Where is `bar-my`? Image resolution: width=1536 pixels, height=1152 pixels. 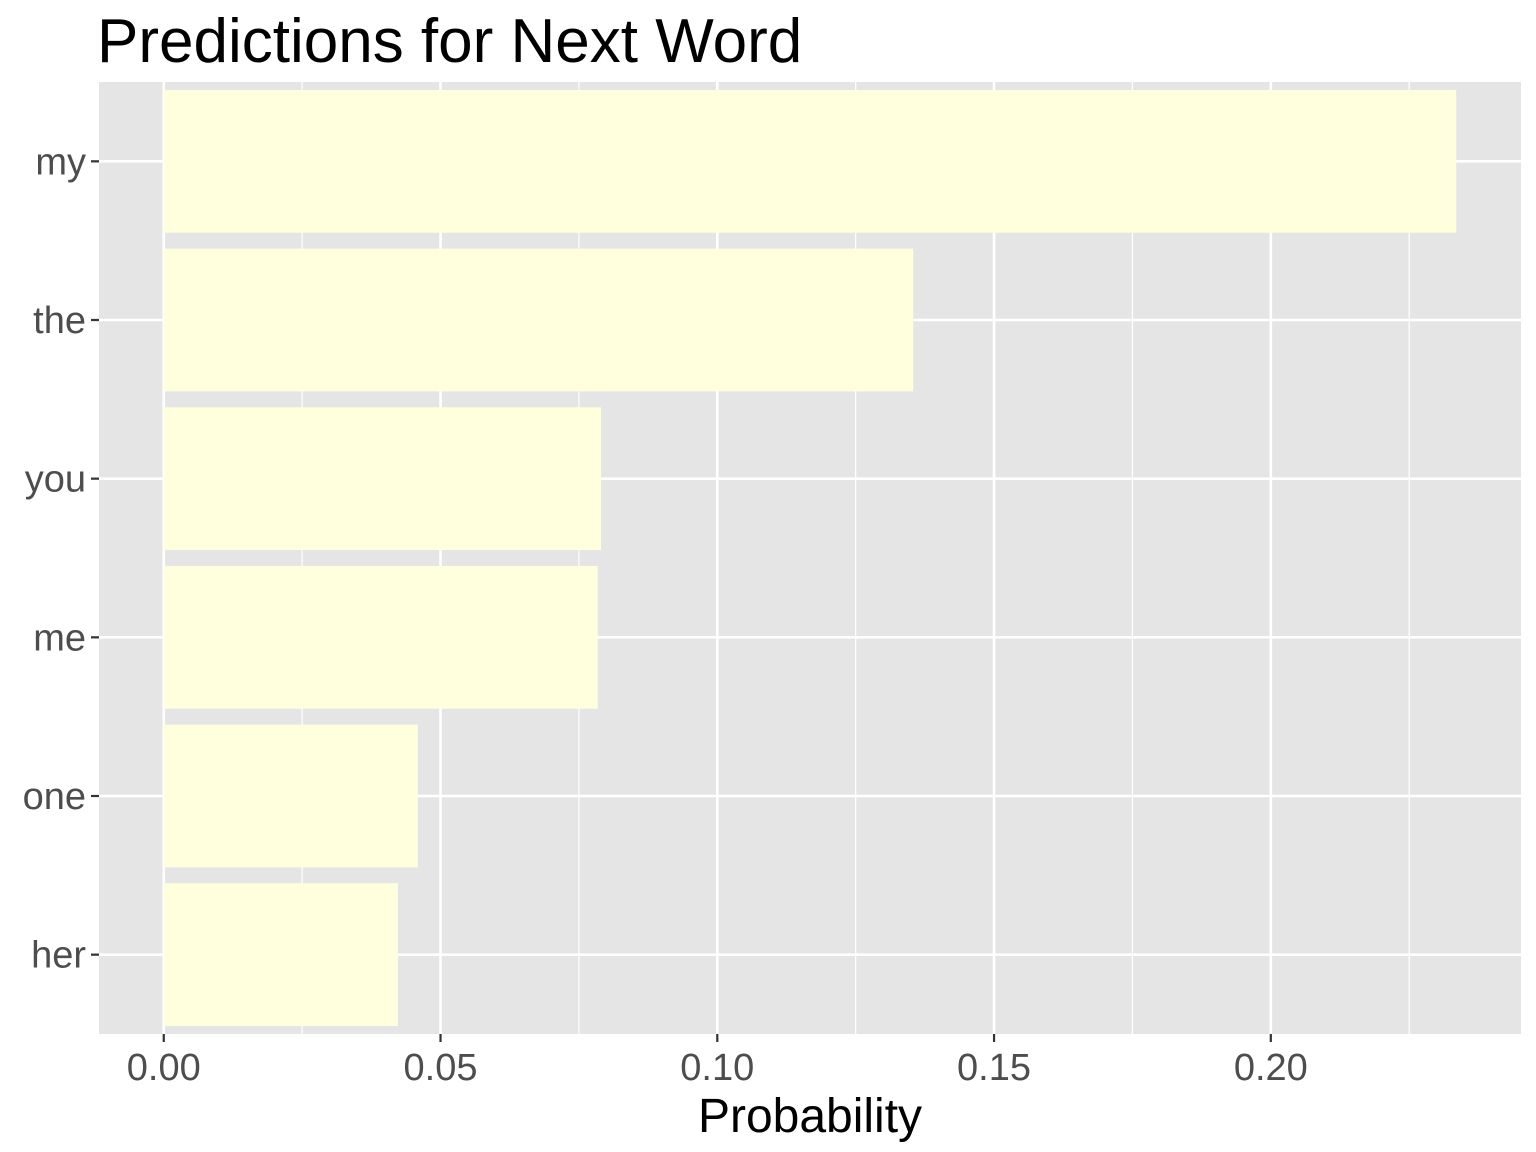 bar-my is located at coordinates (810, 161).